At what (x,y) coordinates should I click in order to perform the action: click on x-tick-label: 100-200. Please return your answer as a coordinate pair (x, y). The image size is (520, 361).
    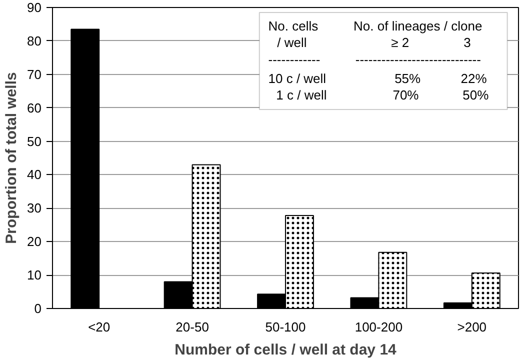
    Looking at the image, I should click on (378, 327).